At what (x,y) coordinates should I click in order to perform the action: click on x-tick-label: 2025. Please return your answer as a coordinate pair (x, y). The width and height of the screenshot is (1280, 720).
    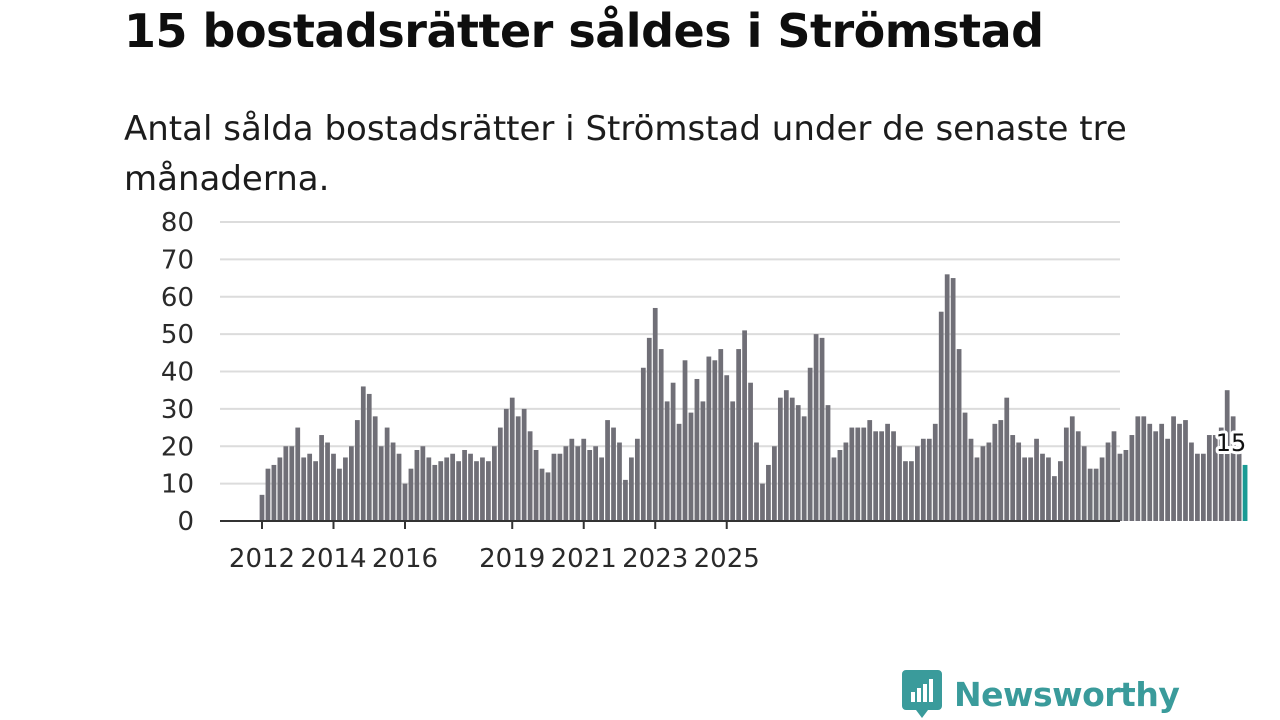
    Looking at the image, I should click on (727, 559).